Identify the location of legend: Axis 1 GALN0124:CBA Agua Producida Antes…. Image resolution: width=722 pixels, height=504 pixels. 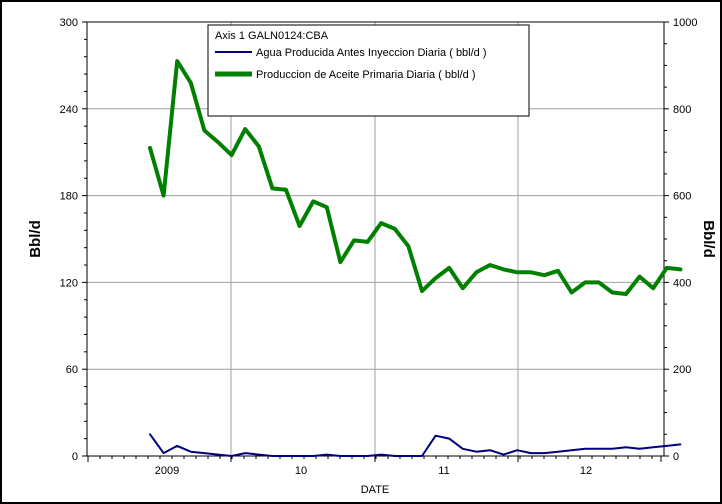
(368, 70).